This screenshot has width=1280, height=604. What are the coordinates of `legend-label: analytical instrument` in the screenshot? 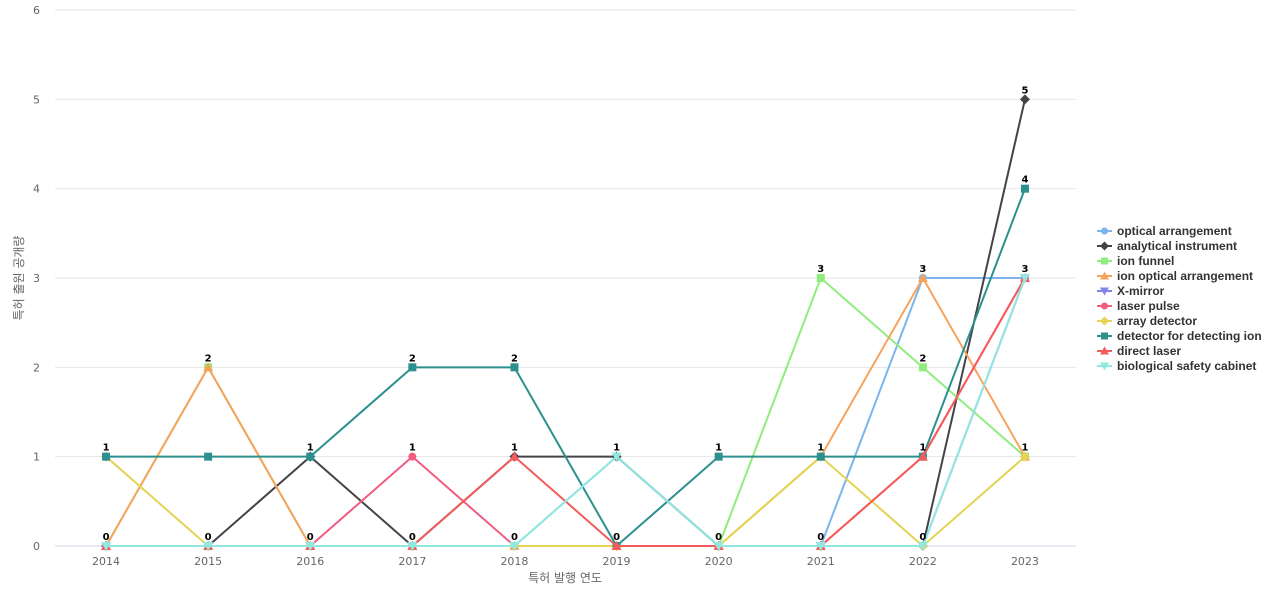 It's located at (1177, 246).